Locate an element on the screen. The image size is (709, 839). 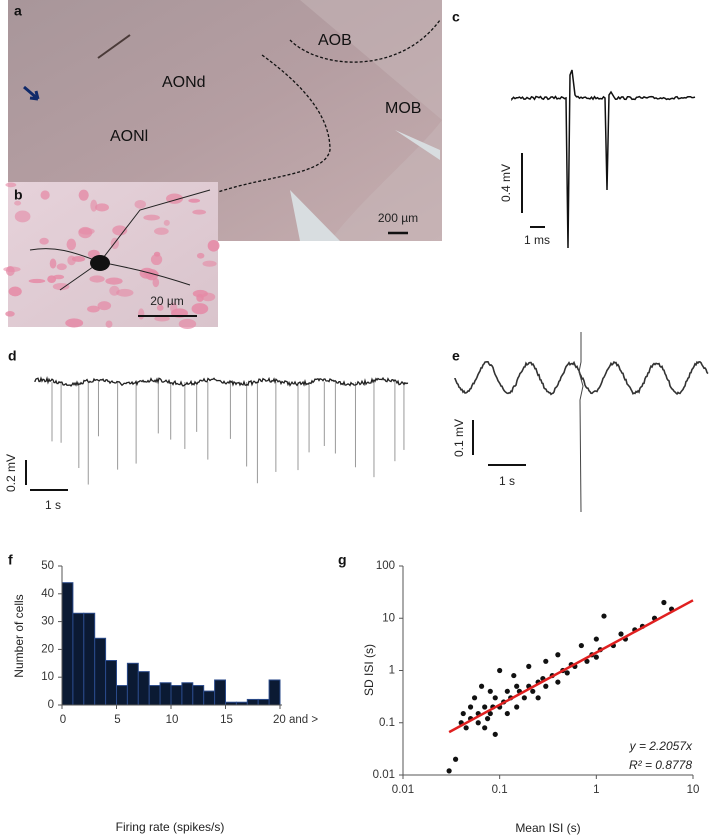
scale-label: 20 µm is located at coordinates (167, 301).